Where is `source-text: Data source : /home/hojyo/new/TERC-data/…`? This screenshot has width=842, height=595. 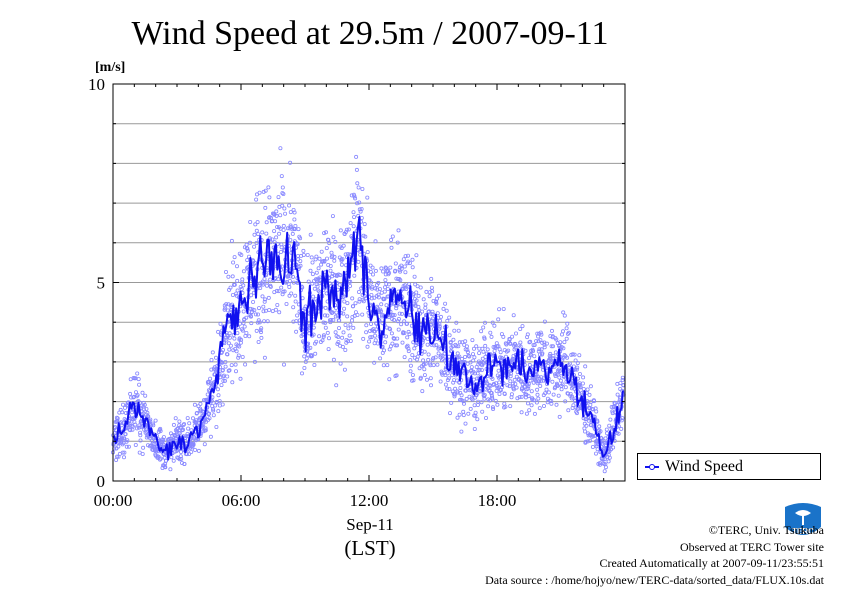
source-text: Data source : /home/hojyo/new/TERC-data/… is located at coordinates (654, 579).